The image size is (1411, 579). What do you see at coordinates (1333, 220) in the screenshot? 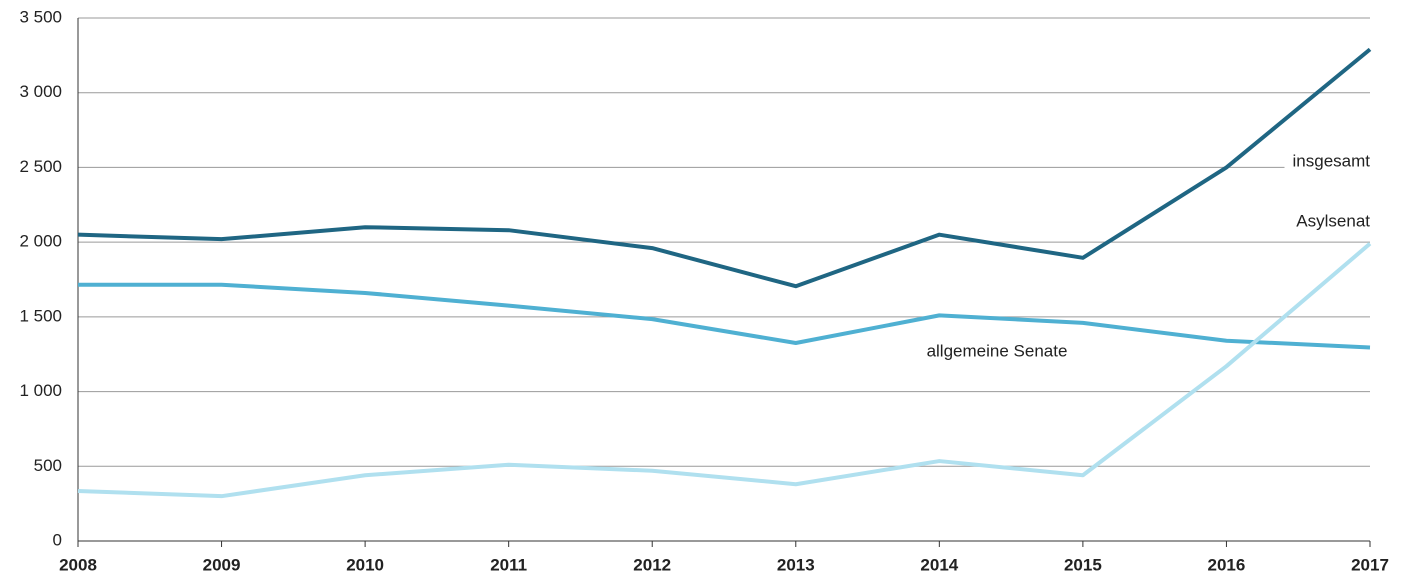
I see `series-label: Asylsenat` at bounding box center [1333, 220].